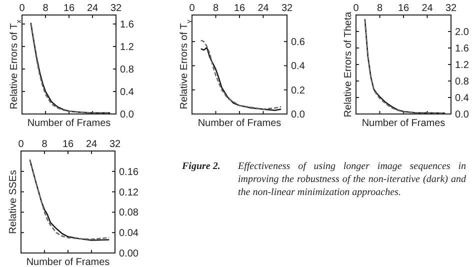 Image resolution: width=474 pixels, height=267 pixels. What do you see at coordinates (348, 64) in the screenshot?
I see `y-axis-title: Relative Errors of Theta` at bounding box center [348, 64].